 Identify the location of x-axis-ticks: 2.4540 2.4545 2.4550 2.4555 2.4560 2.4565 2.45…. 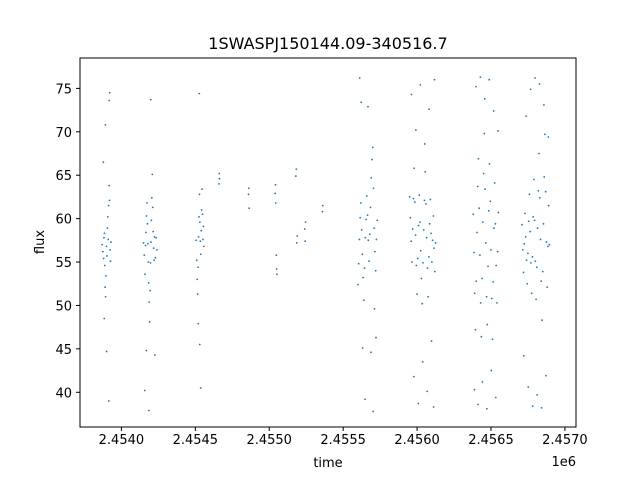
(343, 437).